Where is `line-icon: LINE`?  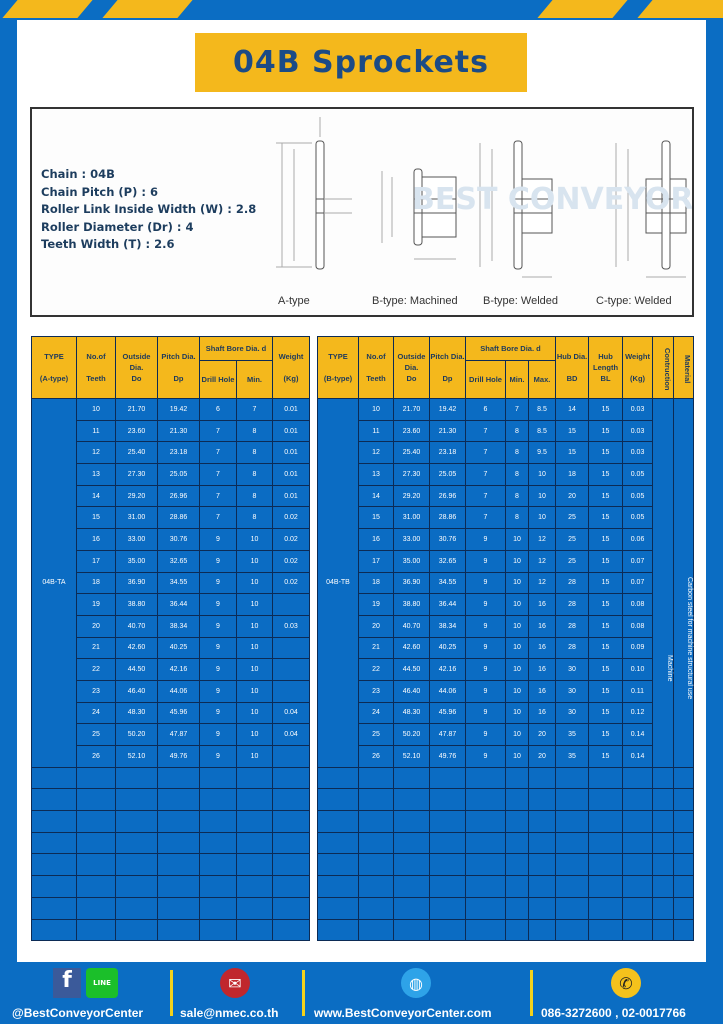 line-icon: LINE is located at coordinates (102, 983).